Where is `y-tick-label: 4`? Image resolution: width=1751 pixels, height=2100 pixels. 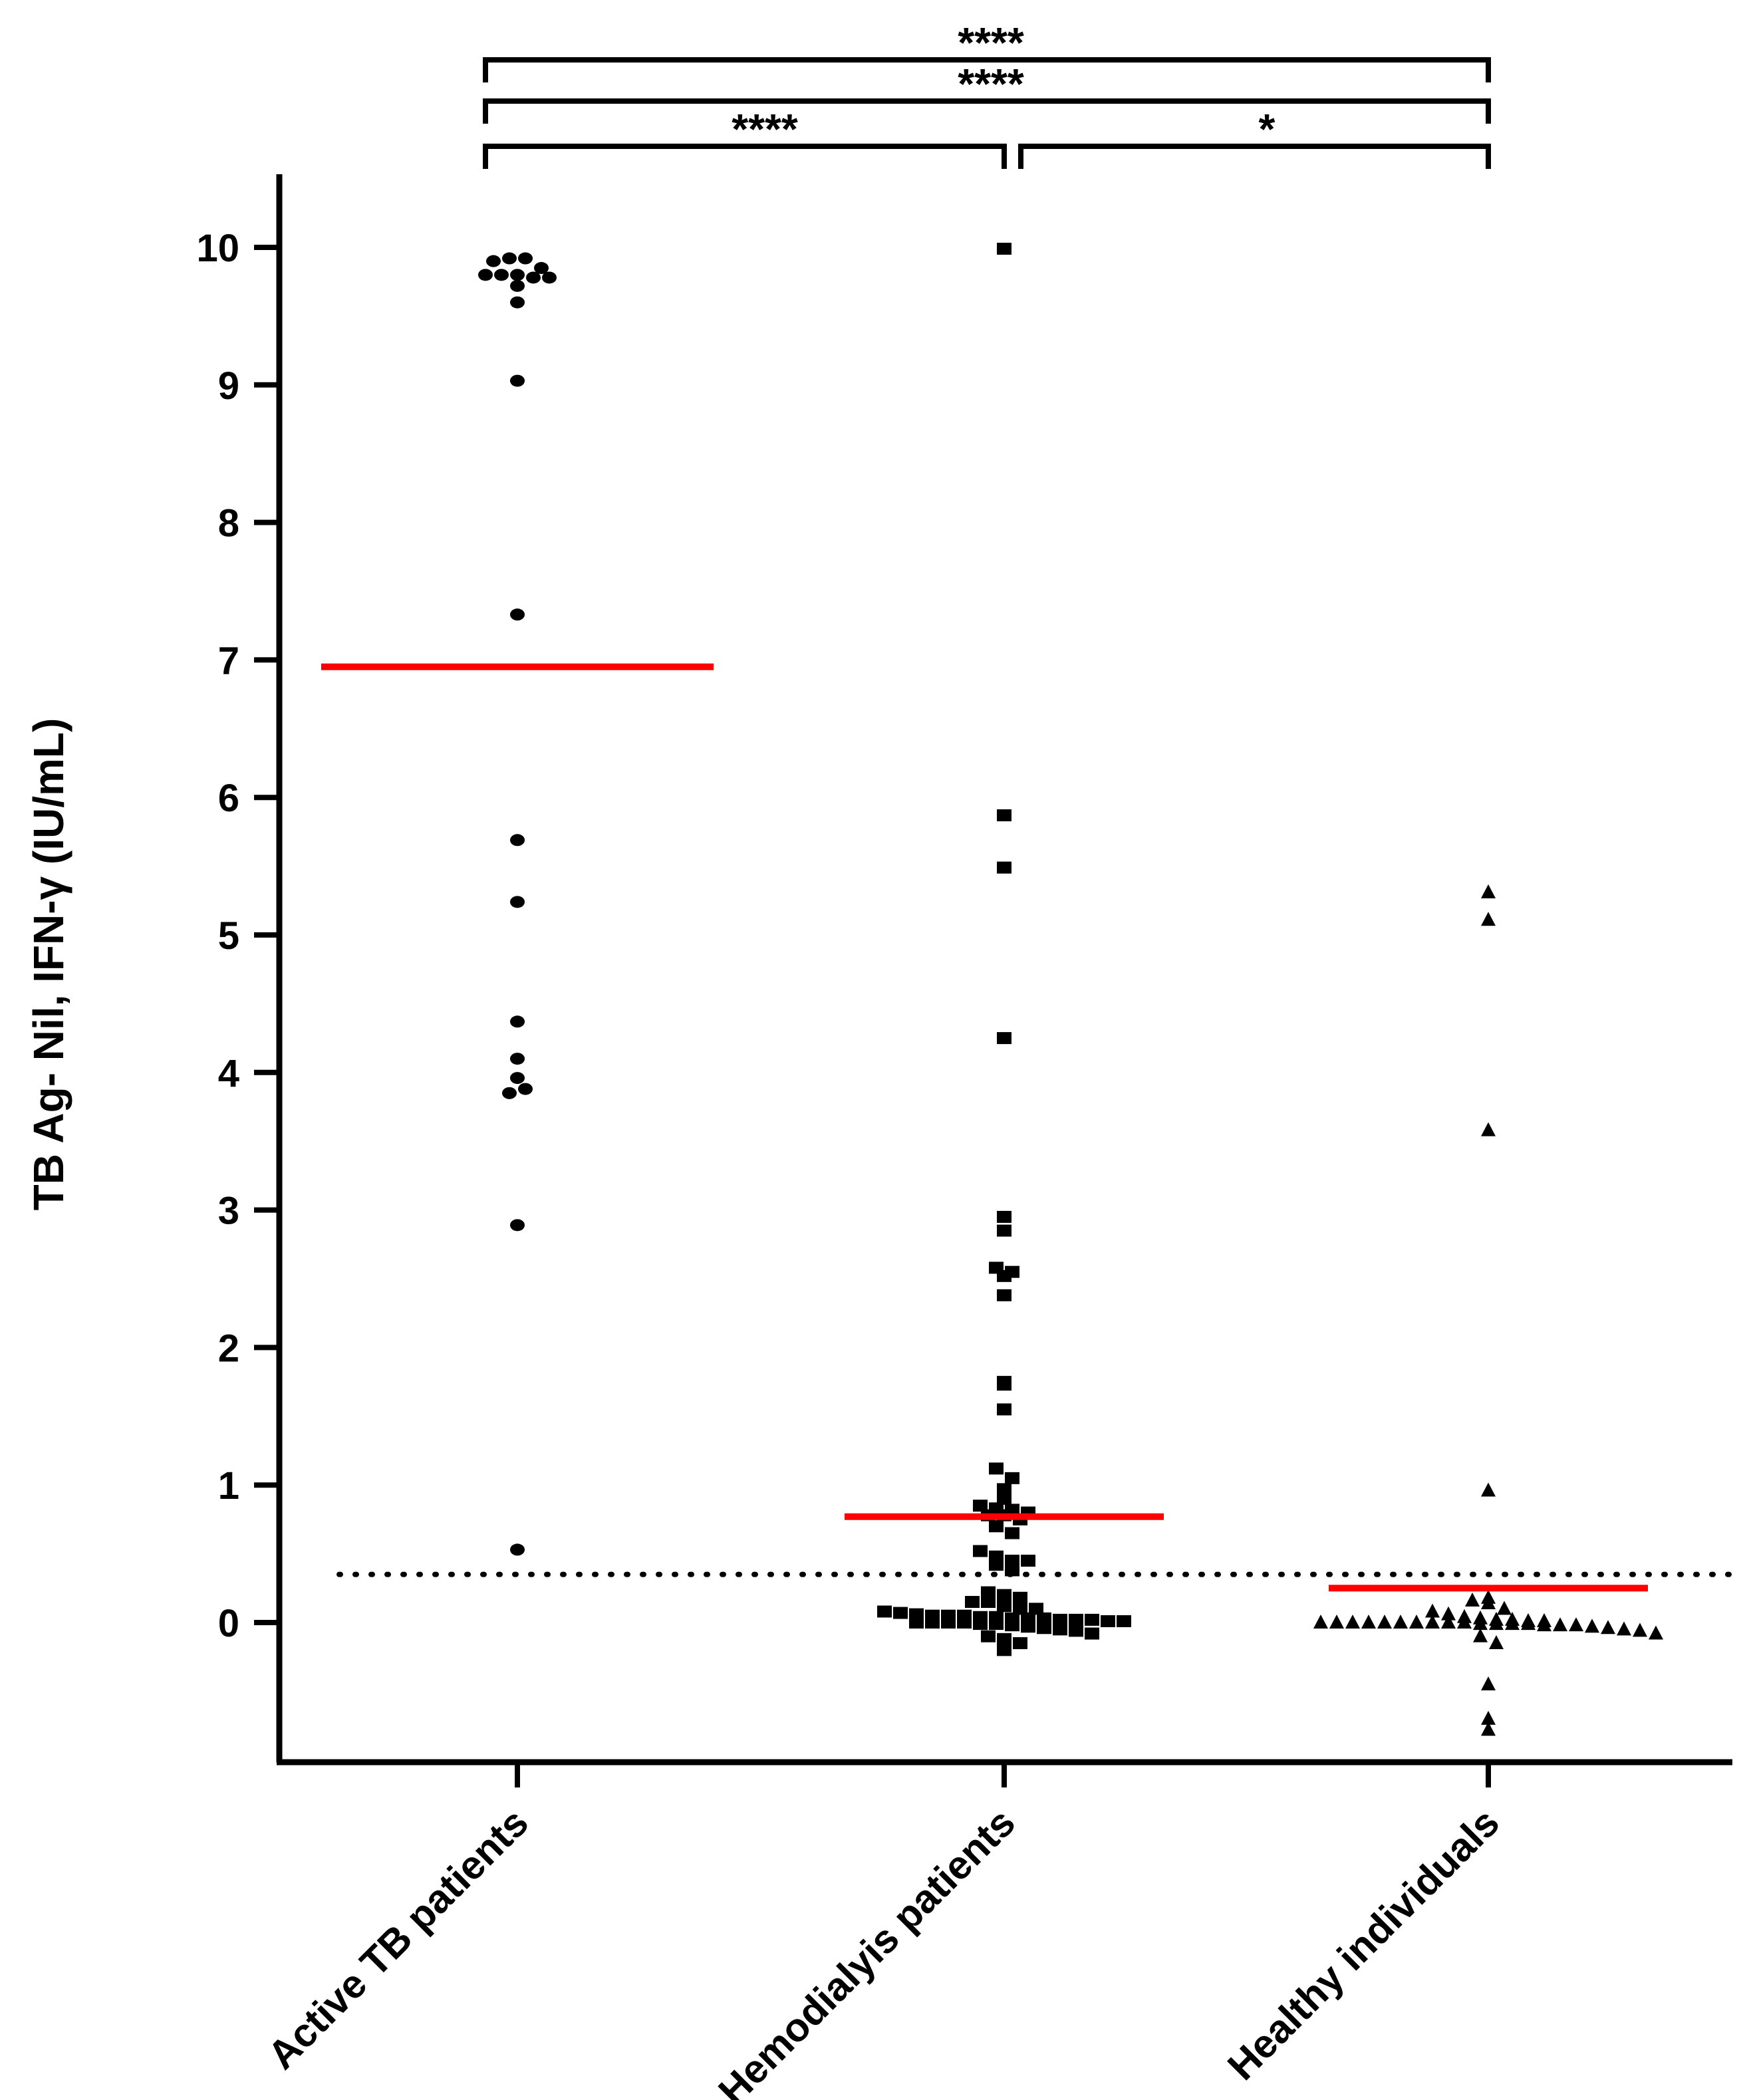 y-tick-label: 4 is located at coordinates (228, 1073).